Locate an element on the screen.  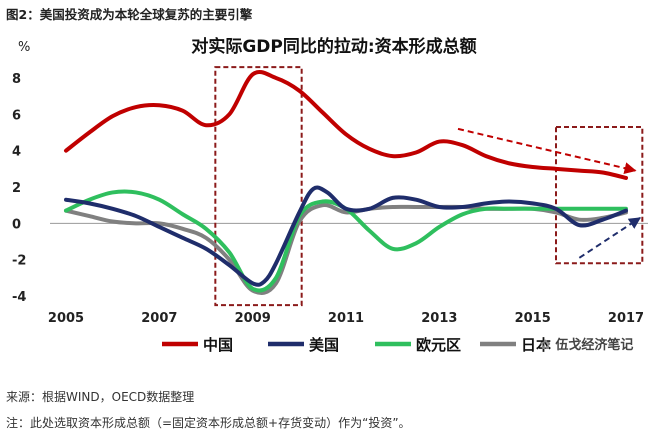
x-tick-label: 2011 is located at coordinates (346, 318).